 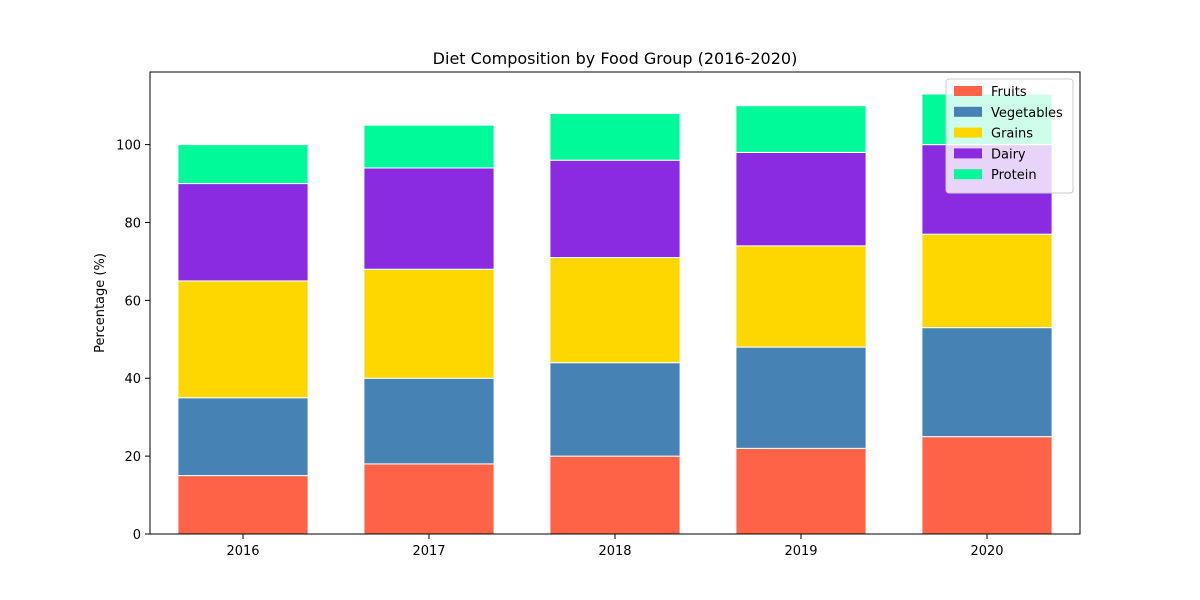 I want to click on x-tick-label: 2017, so click(x=428, y=551).